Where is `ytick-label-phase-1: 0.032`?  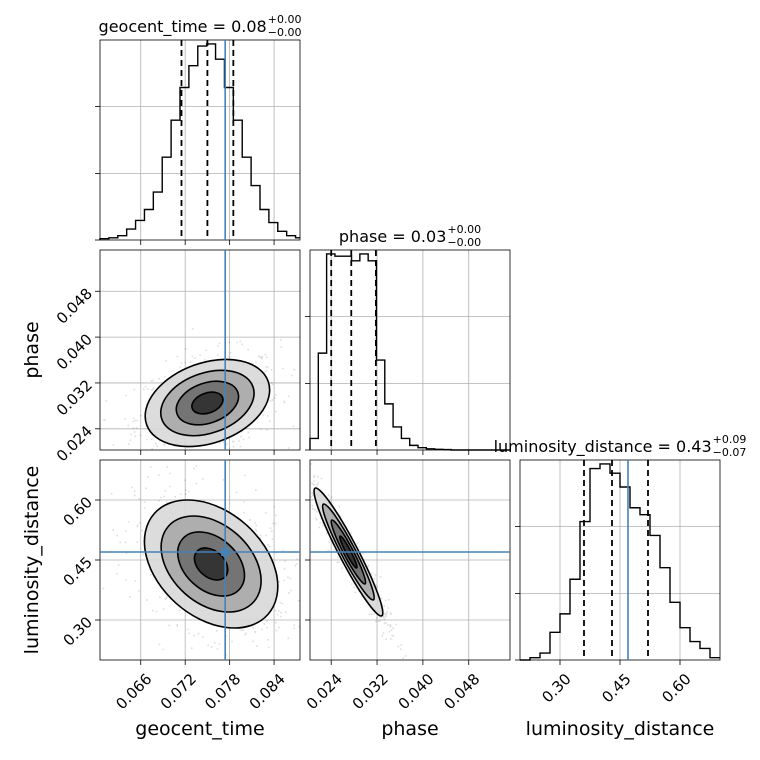 ytick-label-phase-1: 0.032 is located at coordinates (74, 397).